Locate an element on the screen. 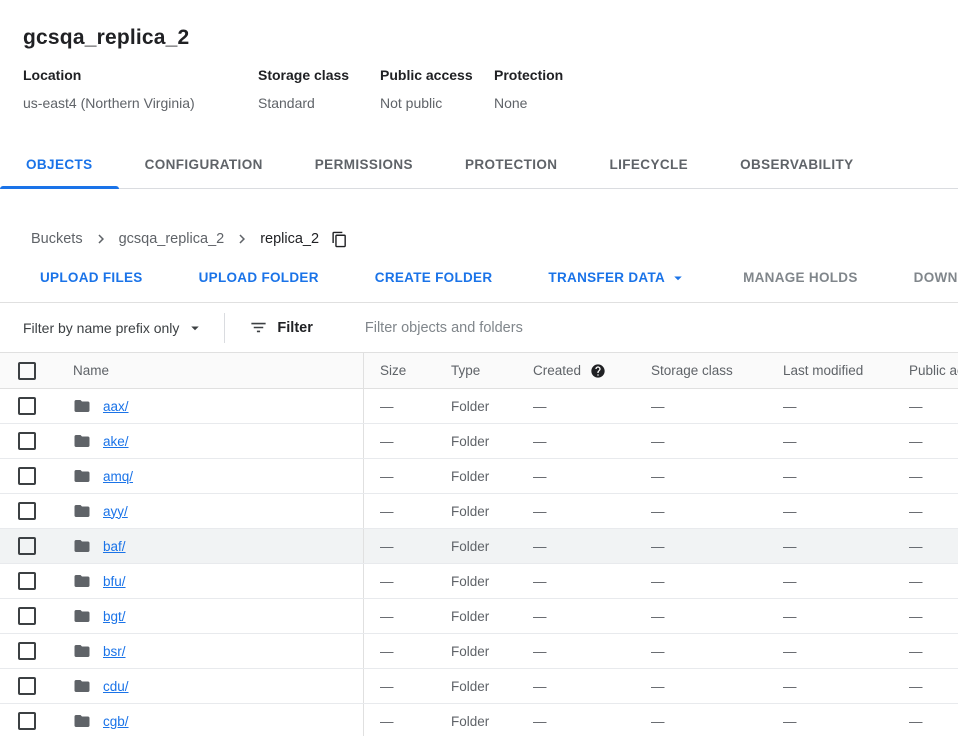 The width and height of the screenshot is (958, 736). download-button: DOWNLOAD is located at coordinates (928, 278).